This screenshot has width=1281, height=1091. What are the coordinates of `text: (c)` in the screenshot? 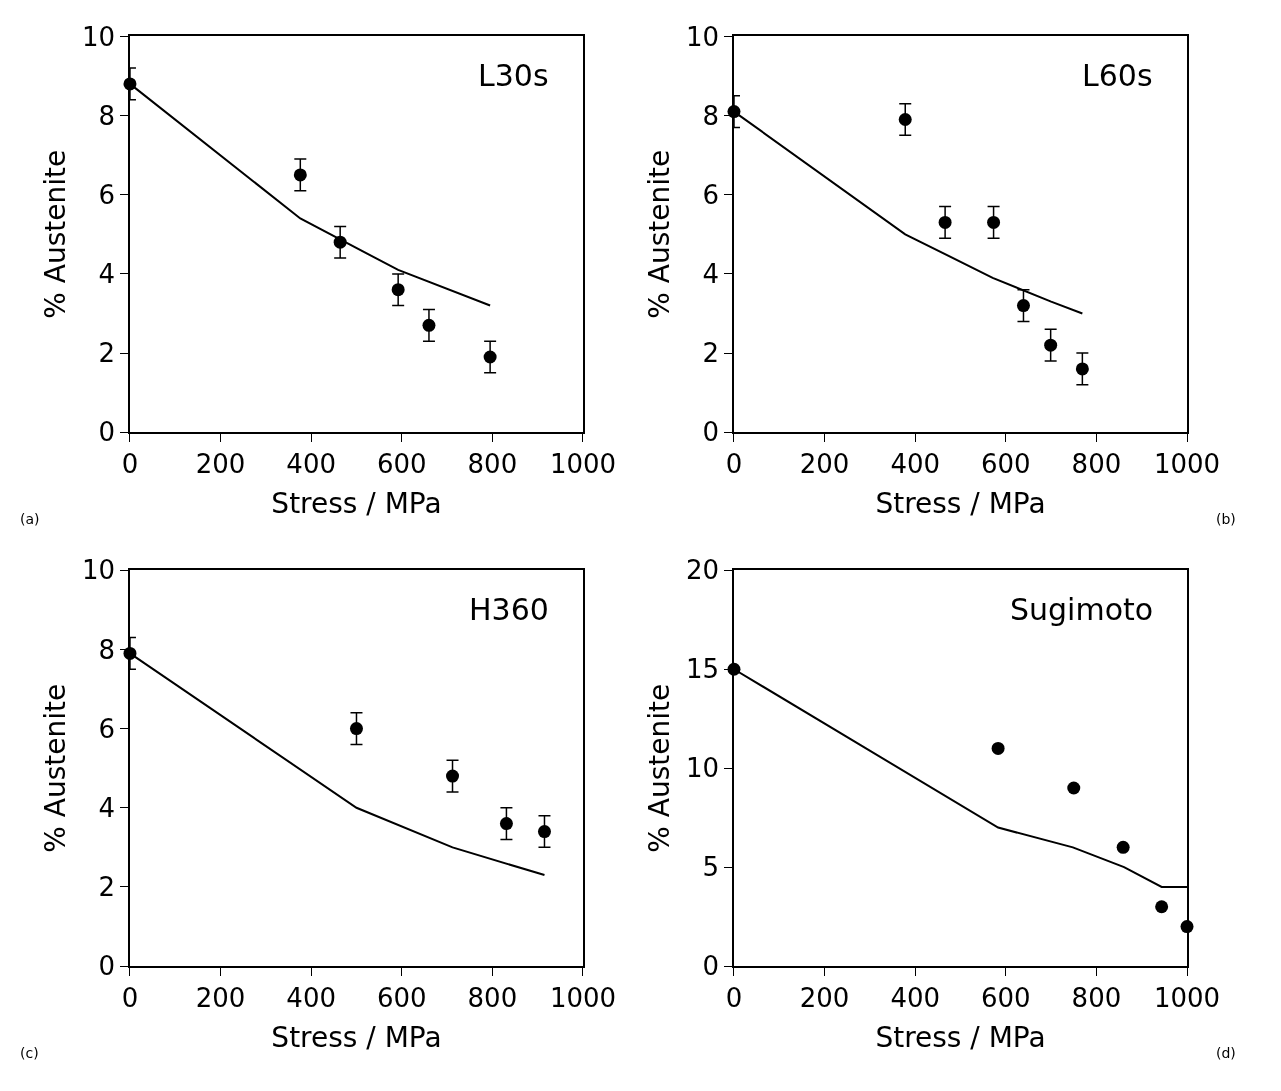 It's located at (29, 1053).